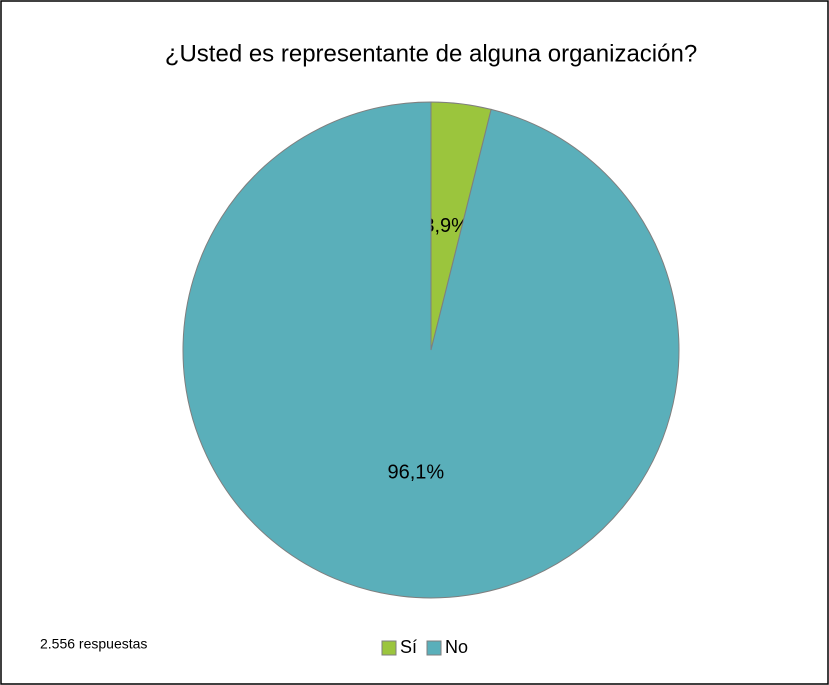 This screenshot has height=685, width=829. I want to click on data-label: 96,1%, so click(415, 472).